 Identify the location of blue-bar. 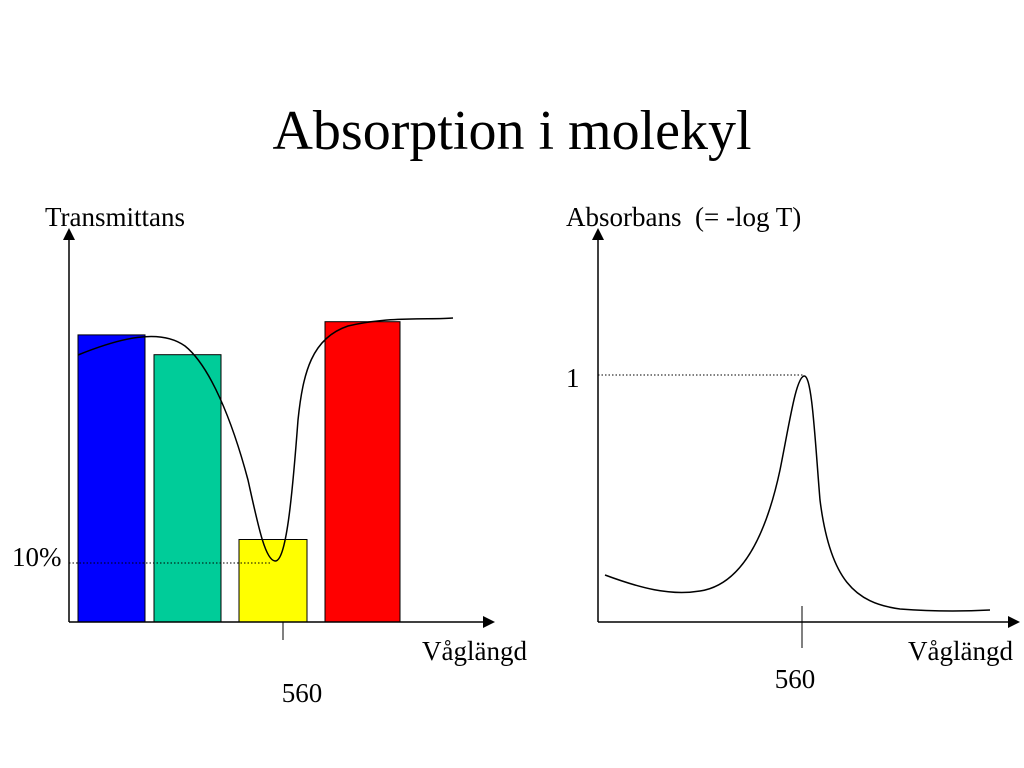
(111, 478).